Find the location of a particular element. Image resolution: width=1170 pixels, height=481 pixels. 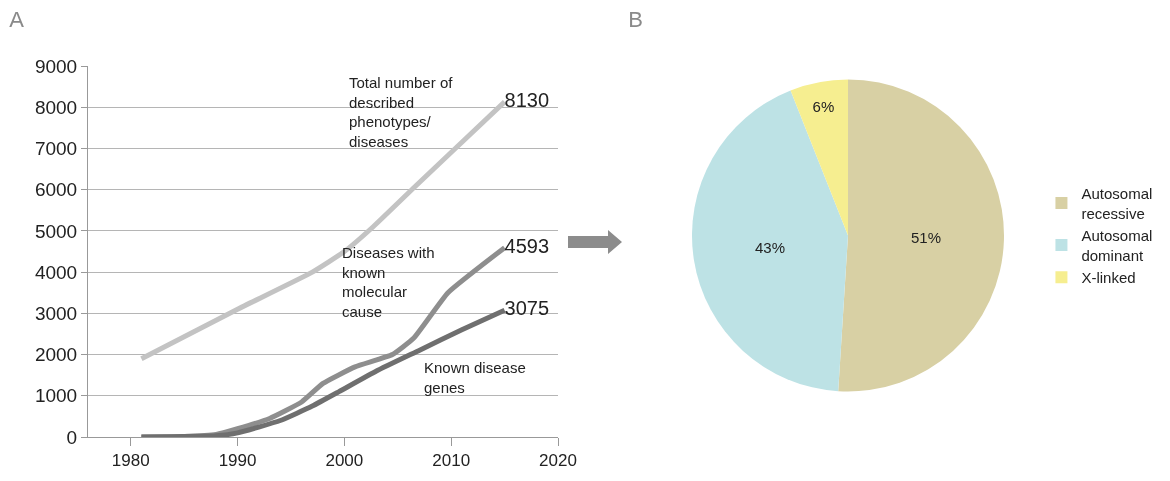

data-label: 8130 is located at coordinates (527, 99).